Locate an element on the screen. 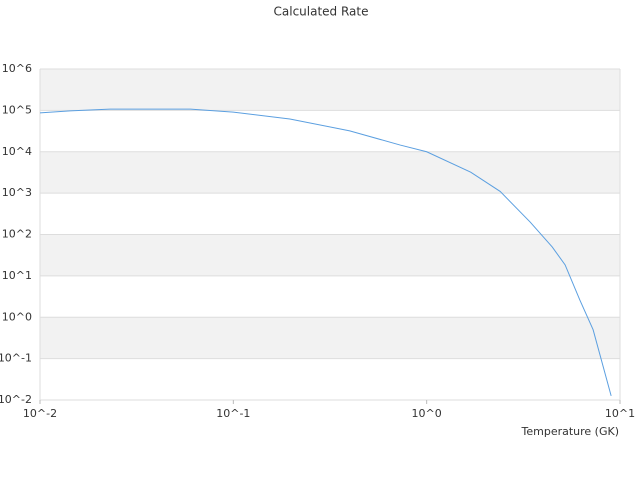 The height and width of the screenshot is (480, 640). y-tick-label: 10^3 is located at coordinates (17, 192).